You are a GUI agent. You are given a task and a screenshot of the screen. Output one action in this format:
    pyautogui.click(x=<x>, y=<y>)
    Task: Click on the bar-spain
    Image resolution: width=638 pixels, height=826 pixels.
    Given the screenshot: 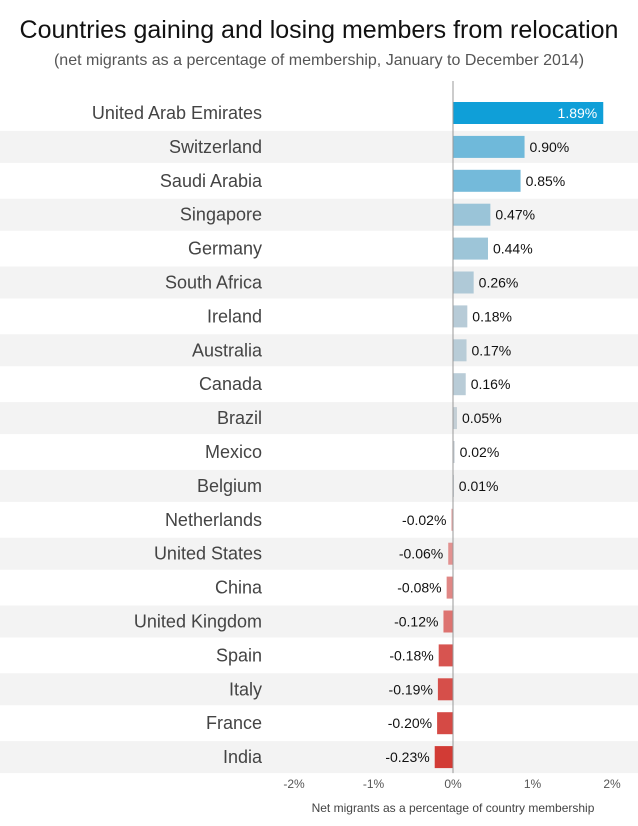 What is the action you would take?
    pyautogui.click(x=445, y=655)
    